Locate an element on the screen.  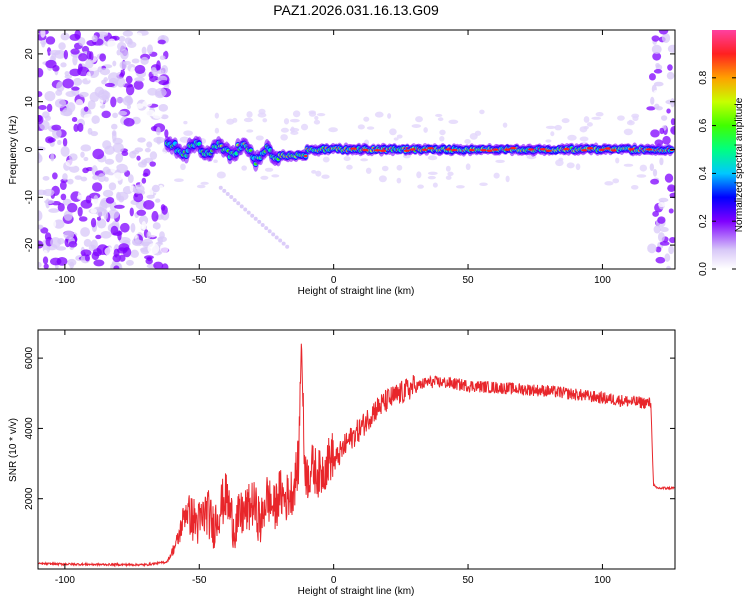
snr-xtick-label: 0 is located at coordinates (334, 580).